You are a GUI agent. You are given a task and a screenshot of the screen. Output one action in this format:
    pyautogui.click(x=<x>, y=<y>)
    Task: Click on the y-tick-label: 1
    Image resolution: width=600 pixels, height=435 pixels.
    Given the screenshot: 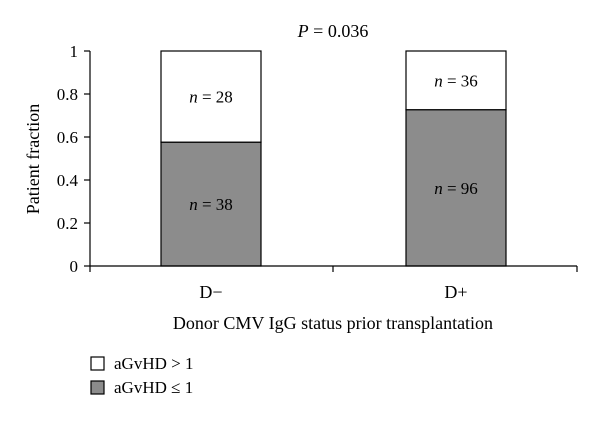 What is the action you would take?
    pyautogui.click(x=74, y=51)
    